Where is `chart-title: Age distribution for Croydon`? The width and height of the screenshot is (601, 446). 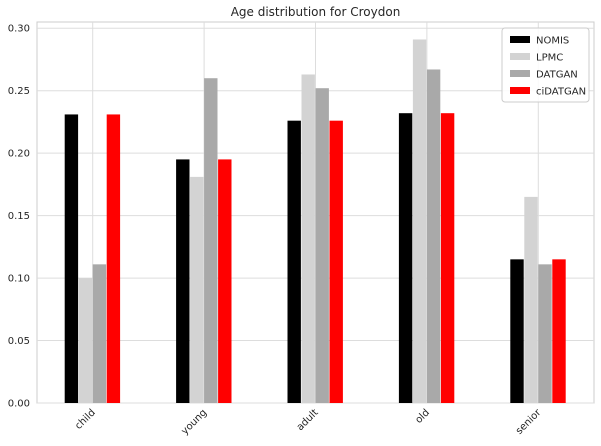 chart-title: Age distribution for Croydon is located at coordinates (316, 12).